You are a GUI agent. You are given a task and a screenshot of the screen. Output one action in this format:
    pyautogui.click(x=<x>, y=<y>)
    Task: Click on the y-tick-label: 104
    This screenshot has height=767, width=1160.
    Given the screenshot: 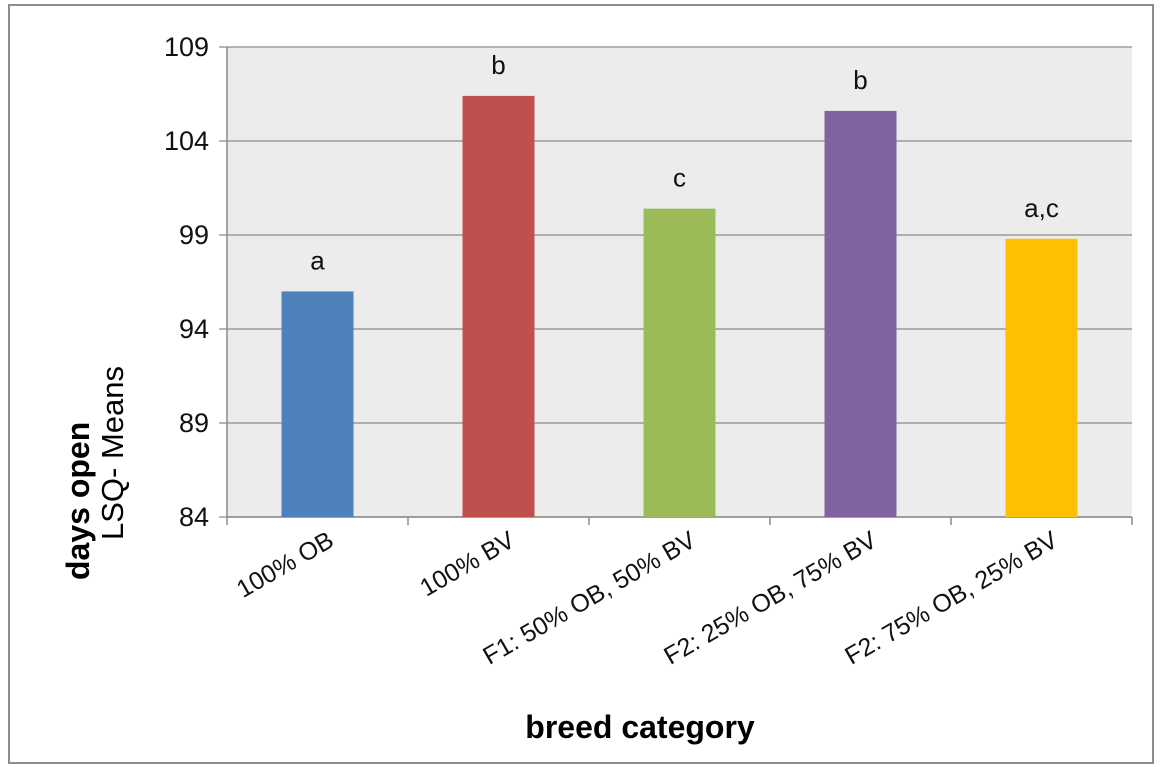 What is the action you would take?
    pyautogui.click(x=186, y=141)
    